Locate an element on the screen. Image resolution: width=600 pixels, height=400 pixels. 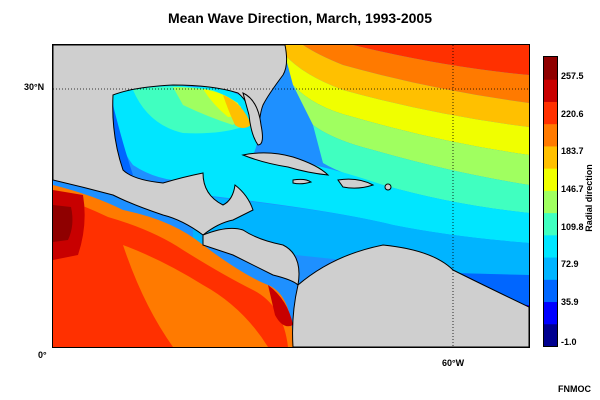
pacific-coast-red is located at coordinates (280, 306).